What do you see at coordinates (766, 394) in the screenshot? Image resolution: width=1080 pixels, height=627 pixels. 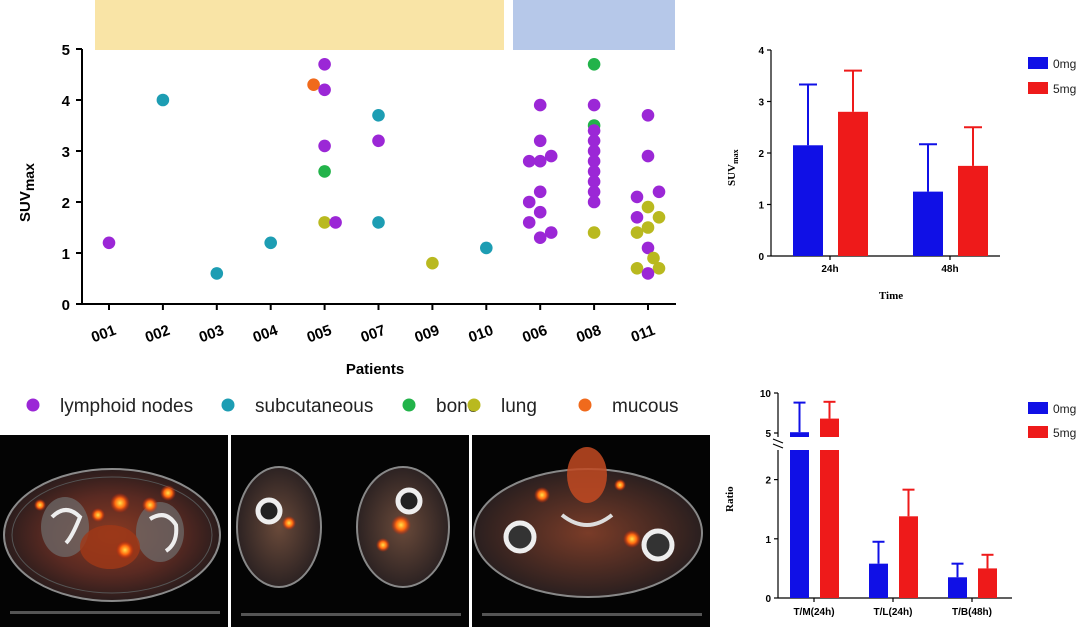 I see `y-tick-label: 10` at bounding box center [766, 394].